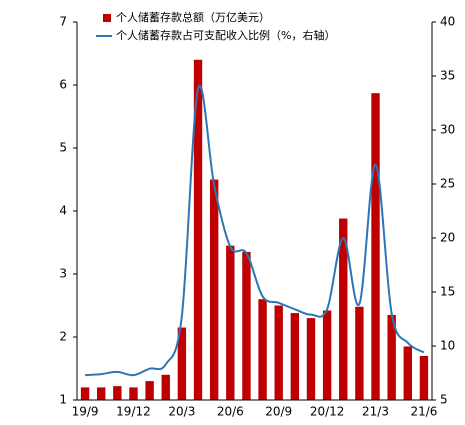 The height and width of the screenshot is (425, 465). What do you see at coordinates (423, 412) in the screenshot?
I see `x-tick-label: 21/6` at bounding box center [423, 412].